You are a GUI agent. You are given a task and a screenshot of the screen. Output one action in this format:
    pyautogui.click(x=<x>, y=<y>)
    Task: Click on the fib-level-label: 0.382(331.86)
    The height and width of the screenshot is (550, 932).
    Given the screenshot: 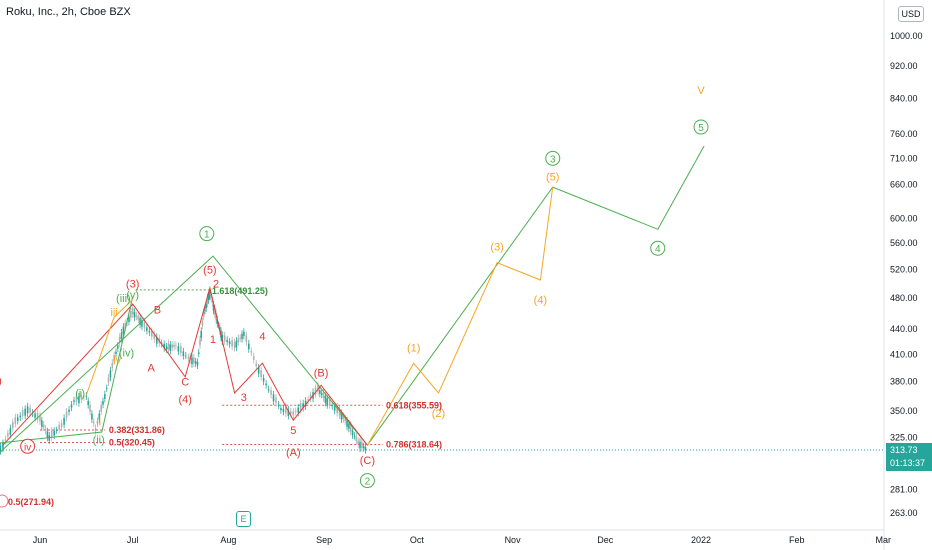 What is the action you would take?
    pyautogui.click(x=137, y=430)
    